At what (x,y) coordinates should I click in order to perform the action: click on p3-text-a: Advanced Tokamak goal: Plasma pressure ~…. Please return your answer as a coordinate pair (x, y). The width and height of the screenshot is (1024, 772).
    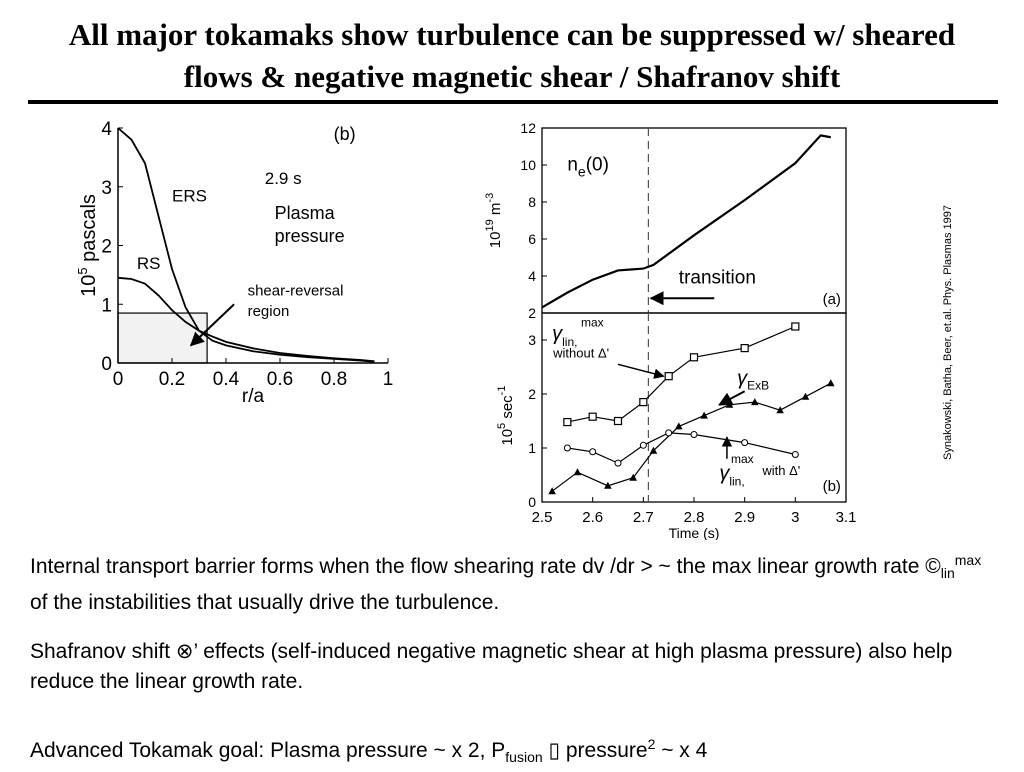
    Looking at the image, I should click on (268, 750).